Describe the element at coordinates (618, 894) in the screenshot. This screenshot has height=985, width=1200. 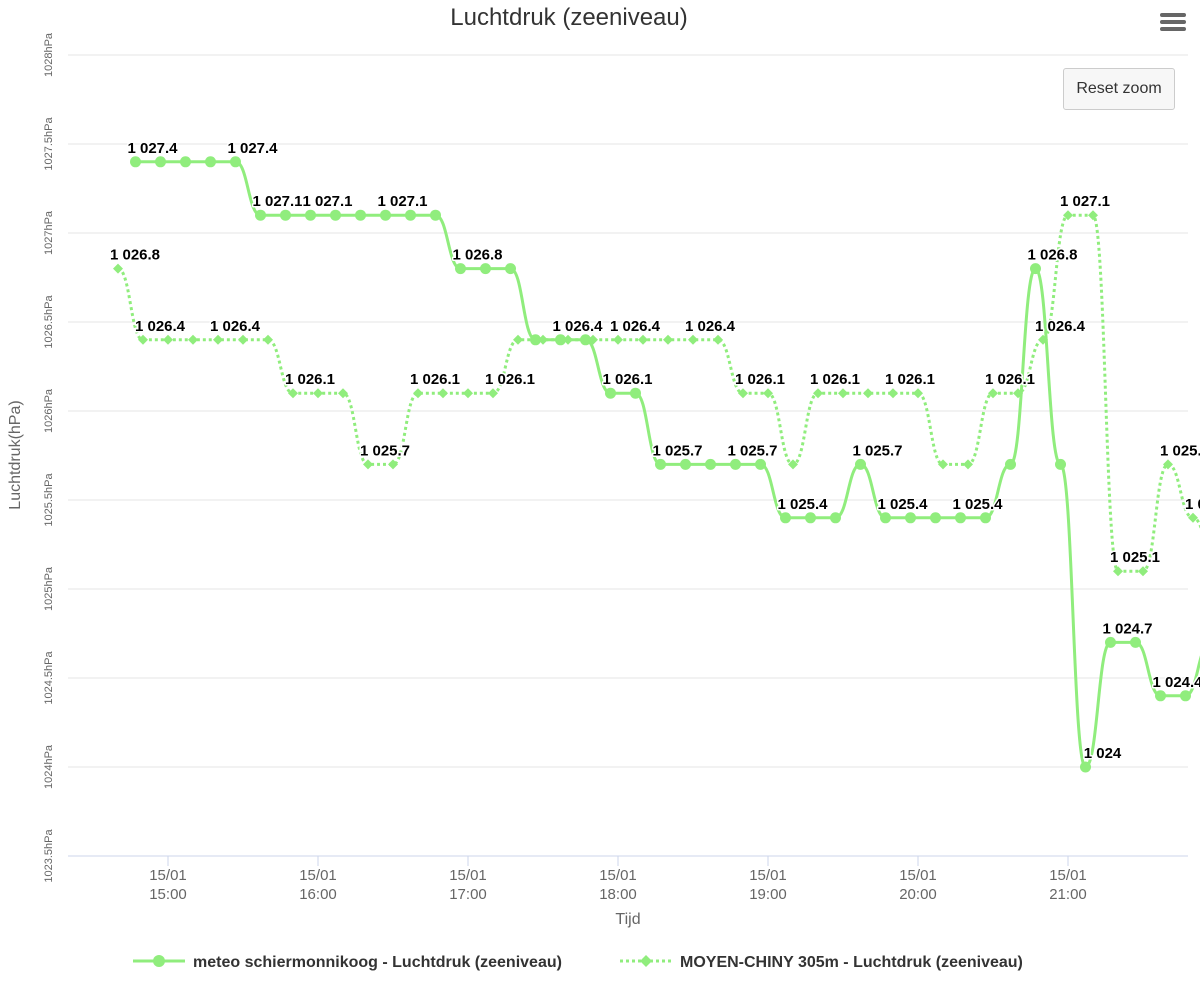
I see `x-tick-label: 18:00` at that location.